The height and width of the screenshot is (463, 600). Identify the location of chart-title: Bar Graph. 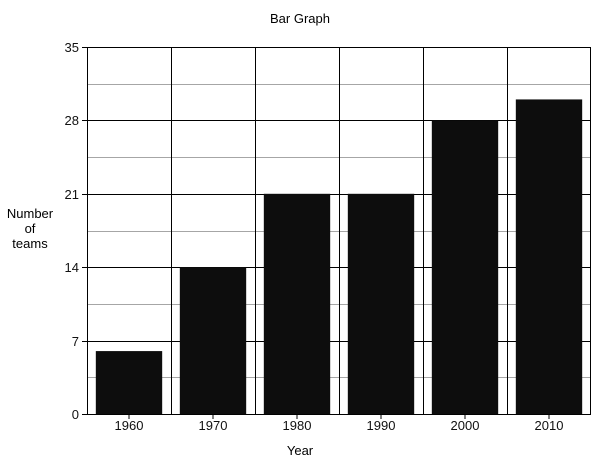
(300, 18).